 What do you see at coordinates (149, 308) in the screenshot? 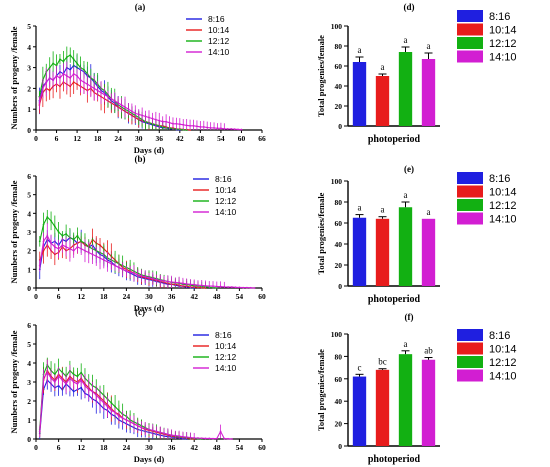
I see `x-axis-title: Days (d)` at bounding box center [149, 308].